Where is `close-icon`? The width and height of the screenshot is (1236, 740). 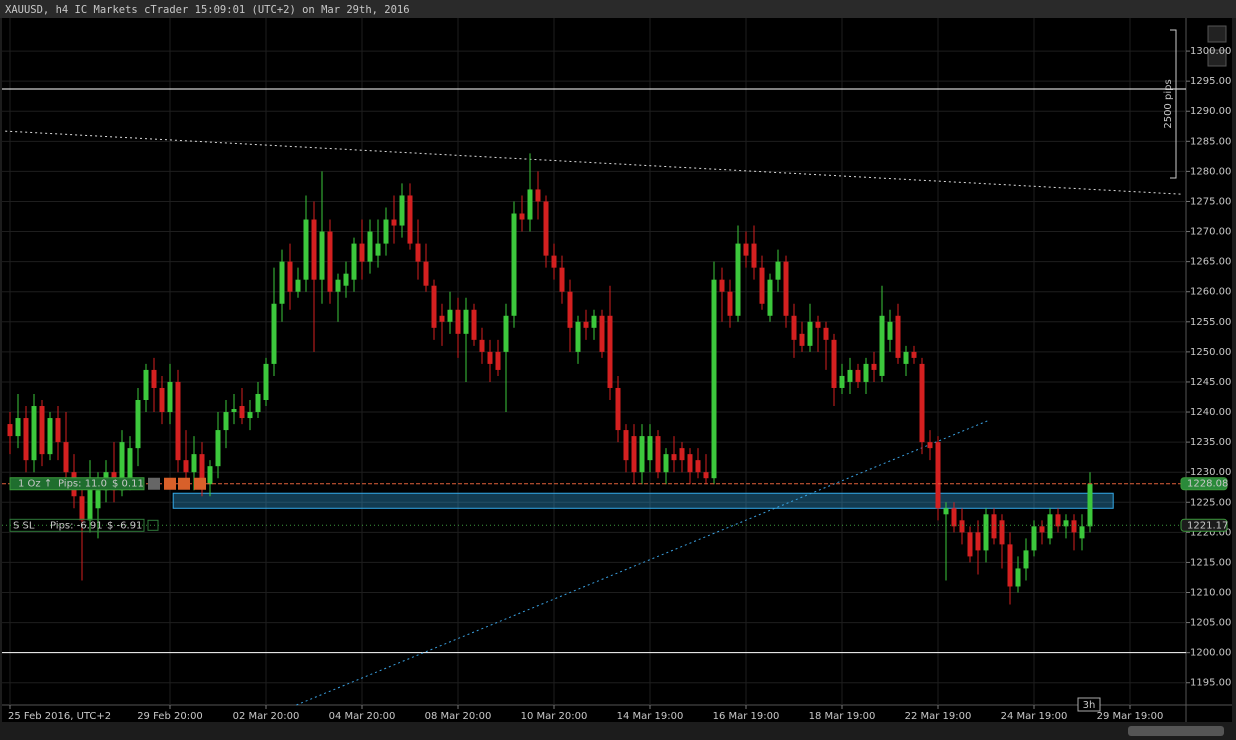 close-icon is located at coordinates (153, 525).